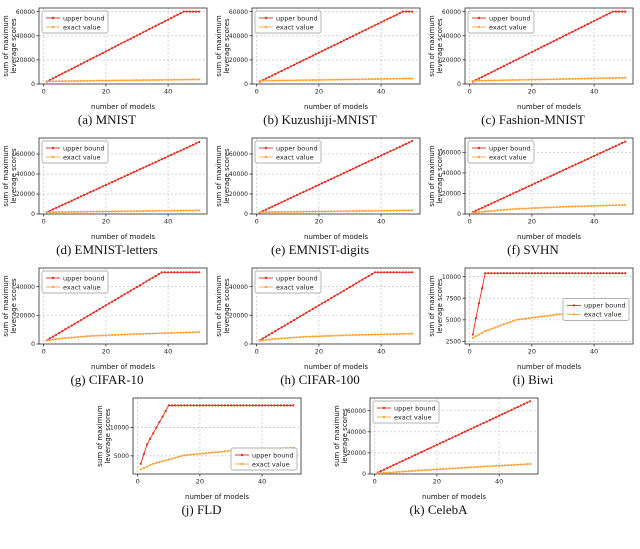  I want to click on subplot-caption-kuzushiji-mnist: (b) Kuzushiji-MNIST, so click(320, 119).